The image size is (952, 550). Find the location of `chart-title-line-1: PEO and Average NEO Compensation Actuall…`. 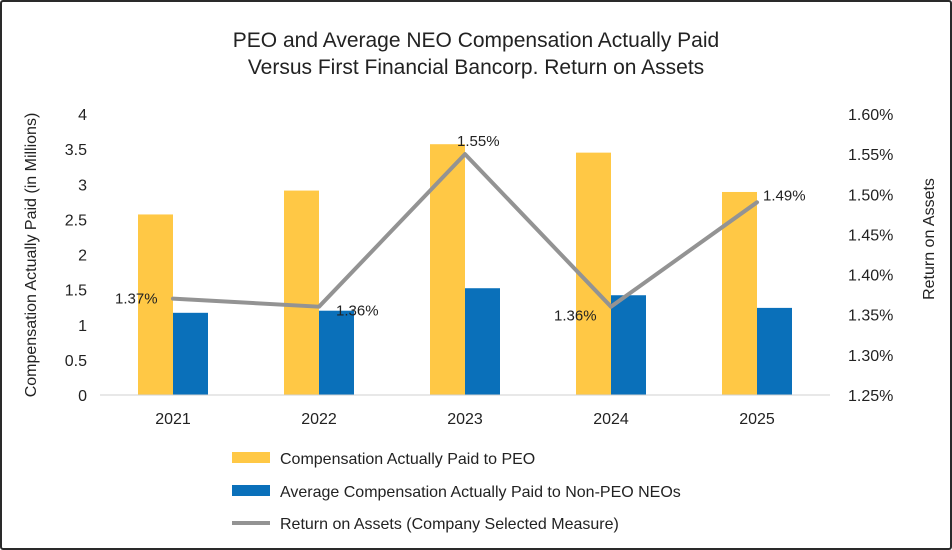

chart-title-line-1: PEO and Average NEO Compensation Actuall… is located at coordinates (476, 40).